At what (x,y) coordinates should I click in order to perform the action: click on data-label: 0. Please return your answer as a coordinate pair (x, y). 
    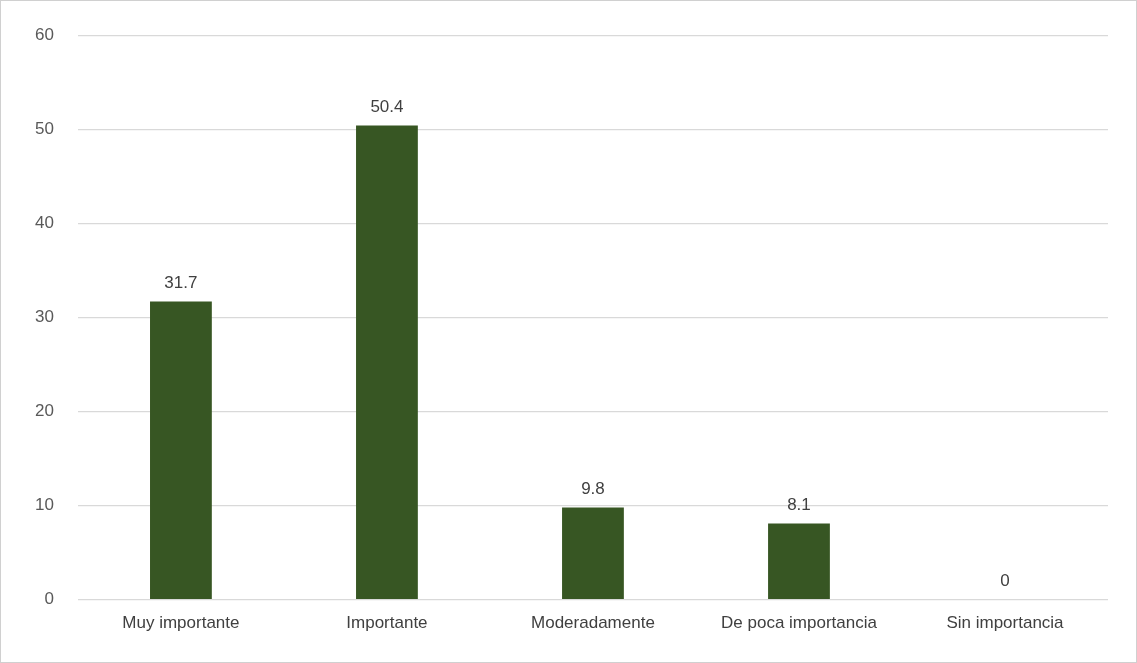
    Looking at the image, I should click on (1005, 580).